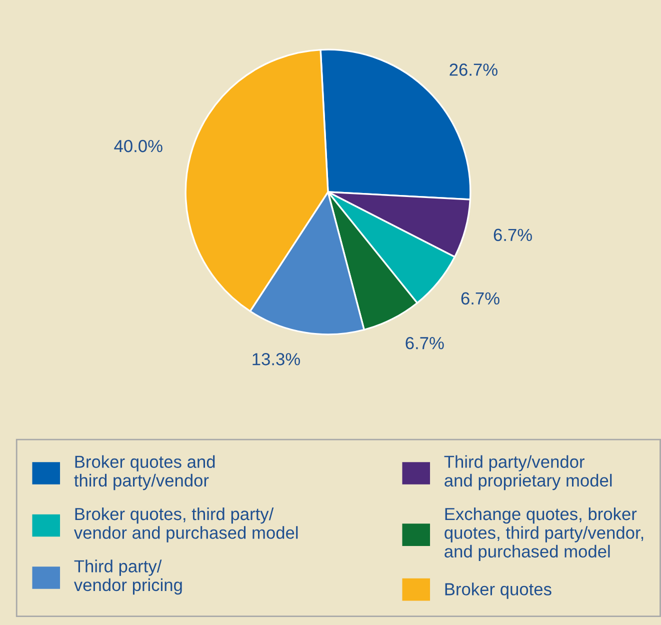 This screenshot has height=625, width=661. What do you see at coordinates (474, 70) in the screenshot?
I see `data-label: 26.7%` at bounding box center [474, 70].